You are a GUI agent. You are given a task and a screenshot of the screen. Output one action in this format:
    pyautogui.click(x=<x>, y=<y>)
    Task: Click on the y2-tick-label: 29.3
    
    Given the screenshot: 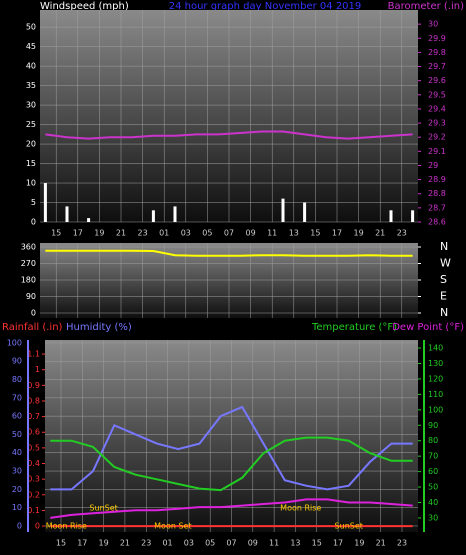 What is the action you would take?
    pyautogui.click(x=437, y=123)
    